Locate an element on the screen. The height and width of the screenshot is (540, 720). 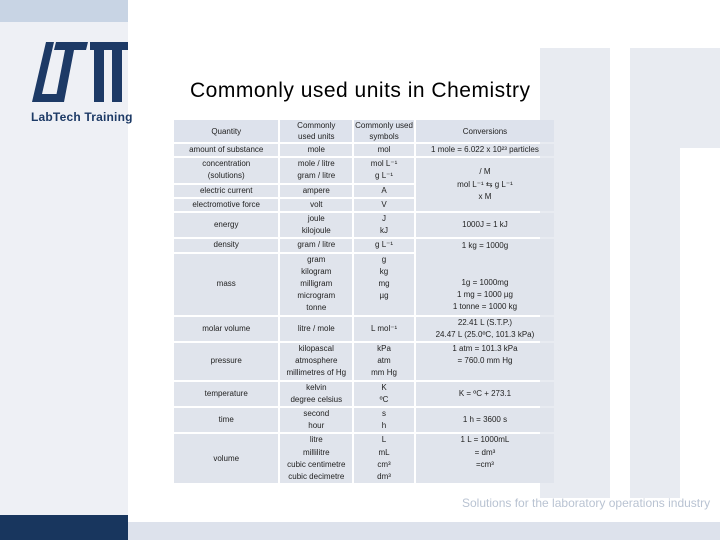
header-symbols: Commonly used symbols is located at coordinates (384, 131).